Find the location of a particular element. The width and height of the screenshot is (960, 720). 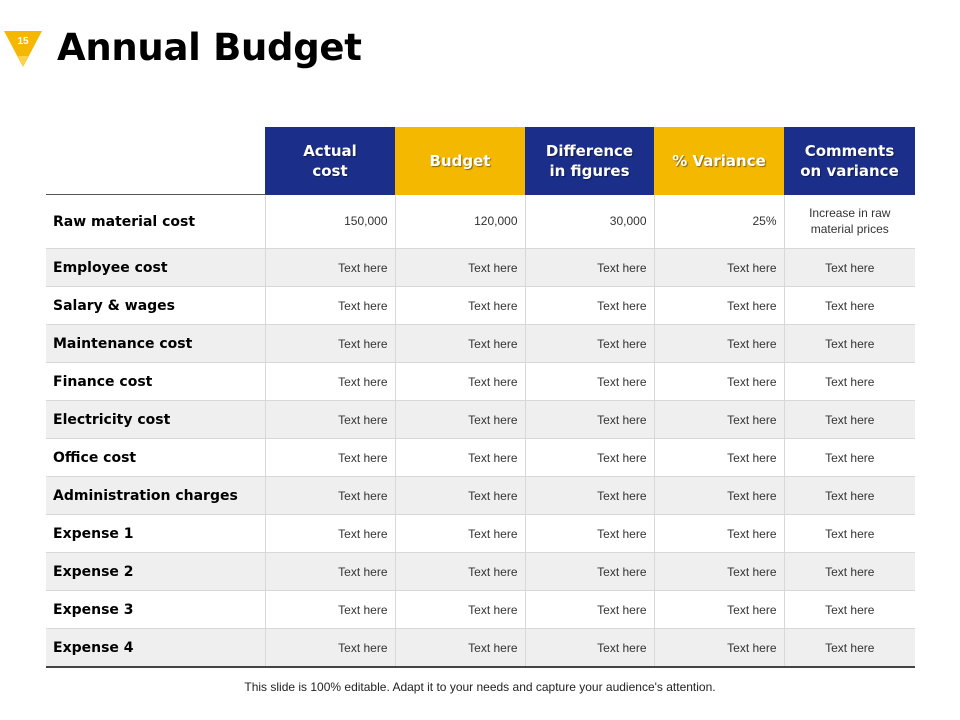

row-label: Office cost is located at coordinates (155, 457).